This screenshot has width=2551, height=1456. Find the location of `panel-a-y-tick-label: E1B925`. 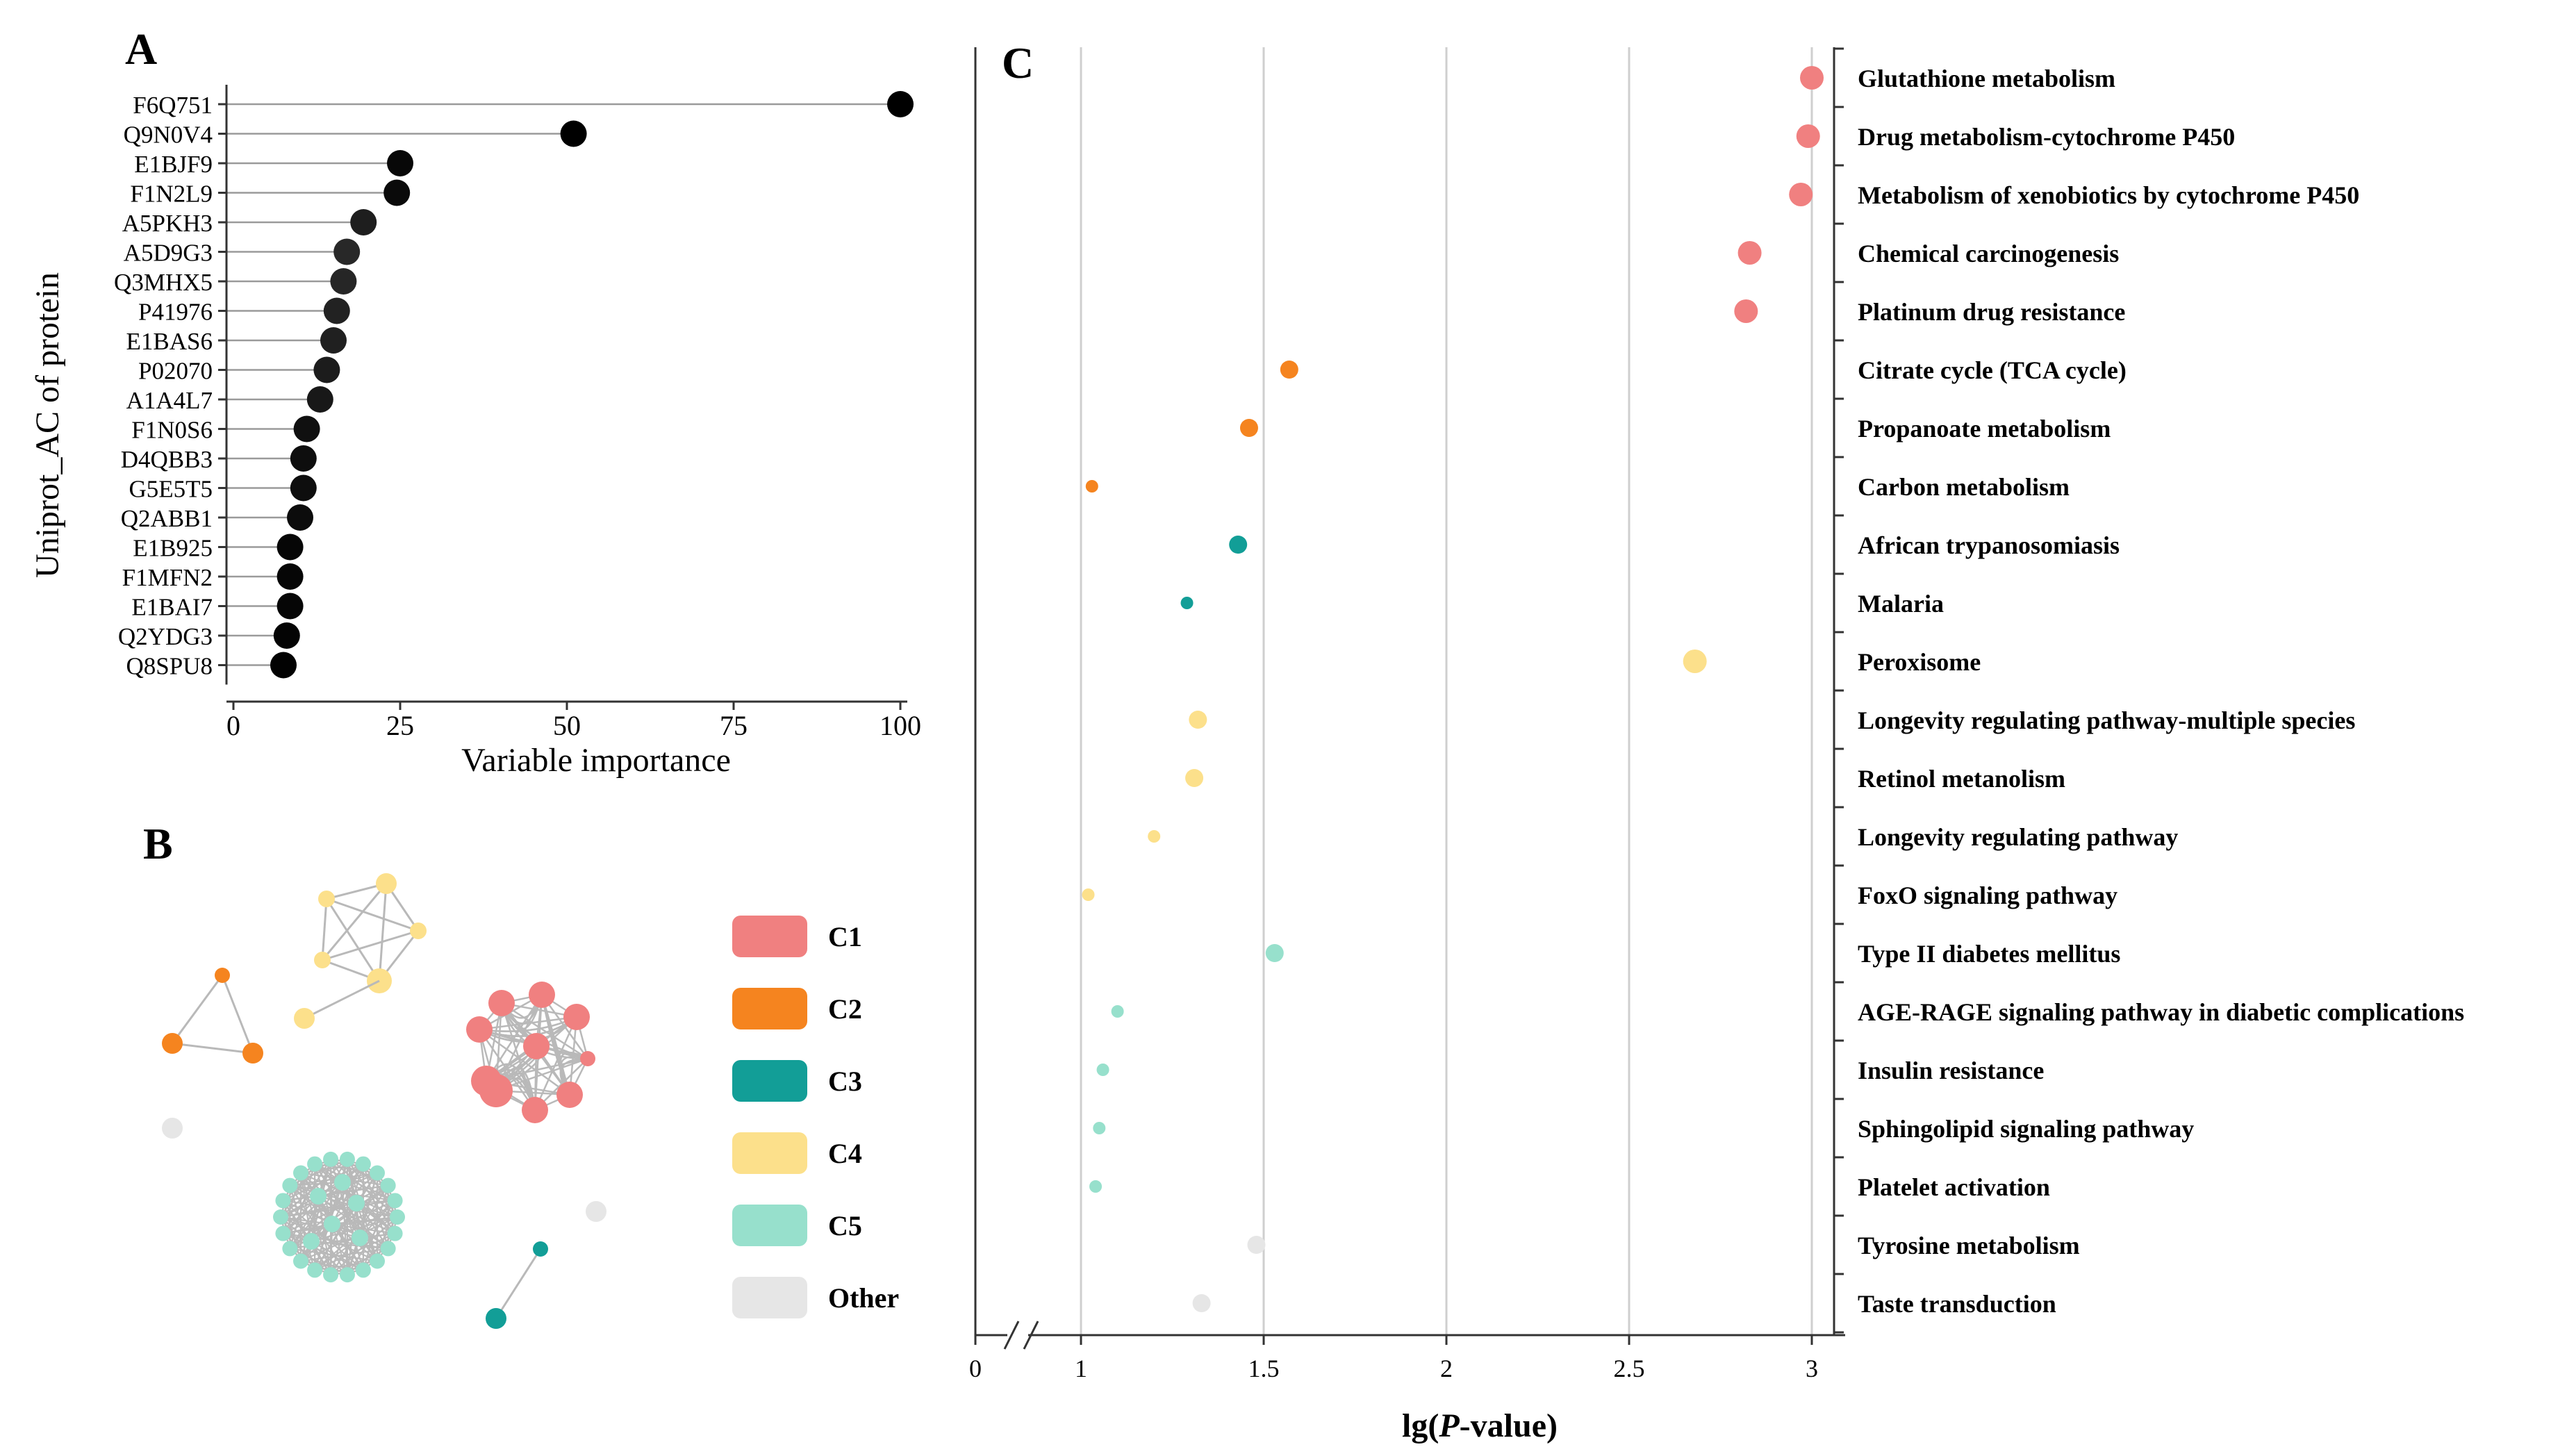

panel-a-y-tick-label: E1B925 is located at coordinates (173, 549).